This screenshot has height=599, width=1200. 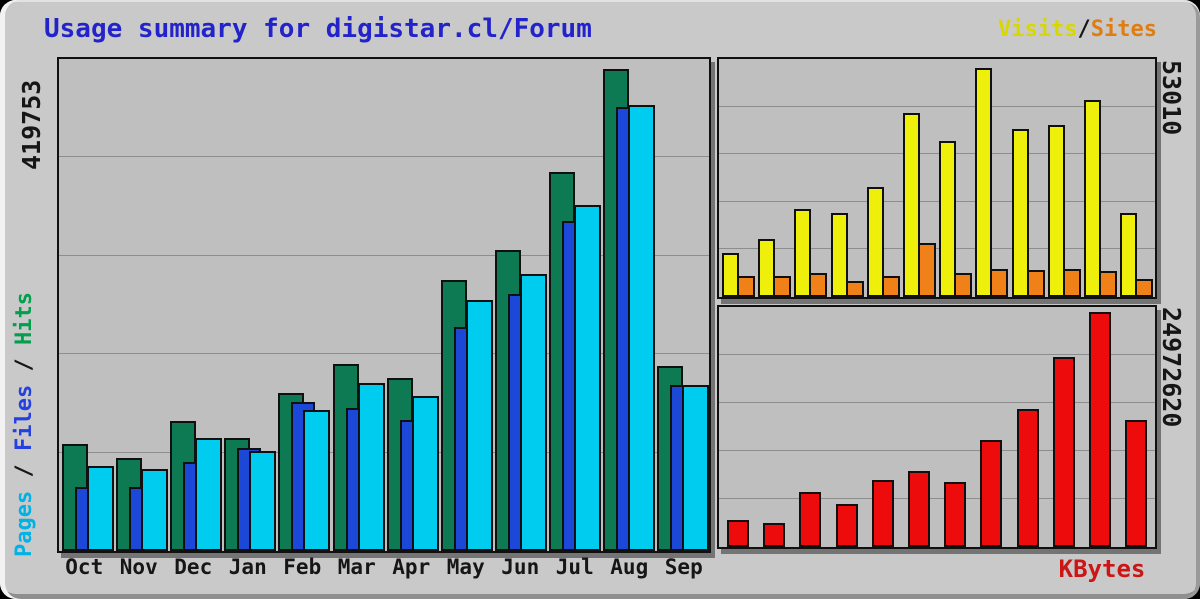 What do you see at coordinates (1171, 367) in the screenshot?
I see `kbytes-axis-max-label: 24972620` at bounding box center [1171, 367].